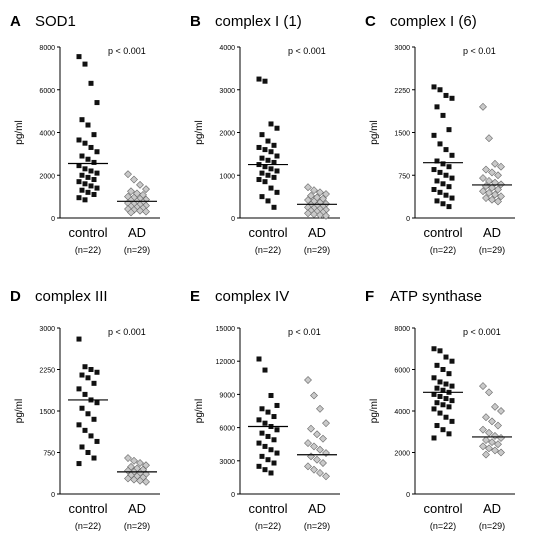 The width and height of the screenshot is (550, 534). What do you see at coordinates (402, 91) in the screenshot?
I see `y-tick-label: 2250` at bounding box center [402, 91].